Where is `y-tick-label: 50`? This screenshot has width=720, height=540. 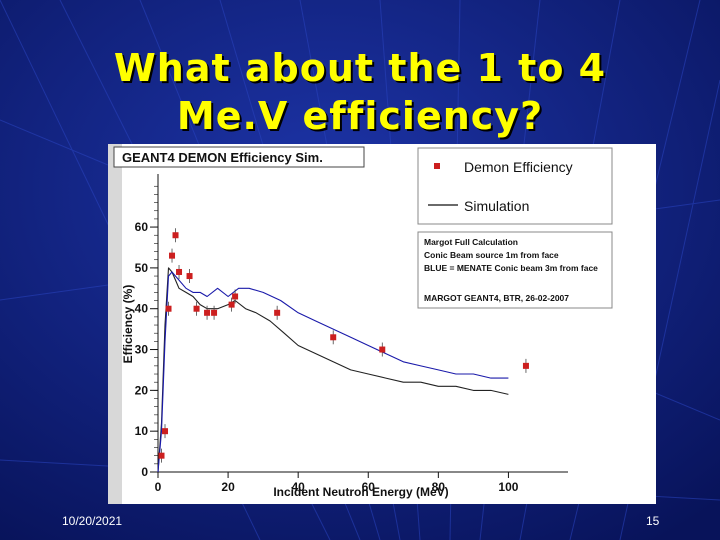 y-tick-label: 50 is located at coordinates (142, 268).